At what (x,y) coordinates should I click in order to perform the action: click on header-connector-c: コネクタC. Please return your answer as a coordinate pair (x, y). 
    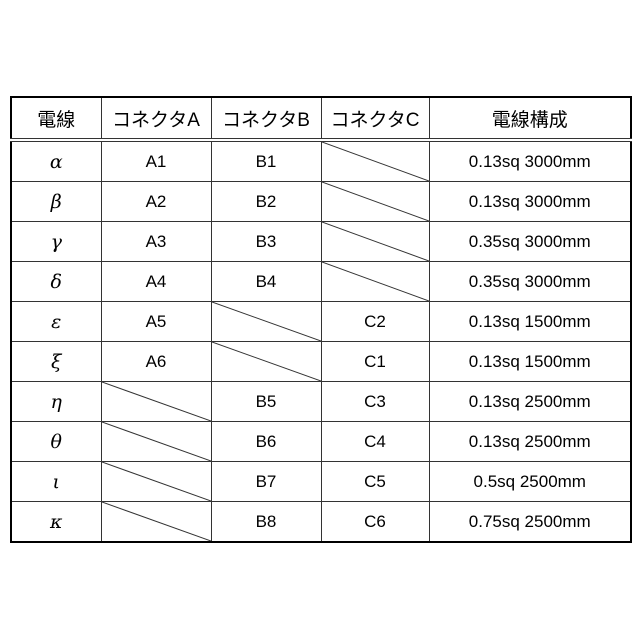
    Looking at the image, I should click on (375, 118).